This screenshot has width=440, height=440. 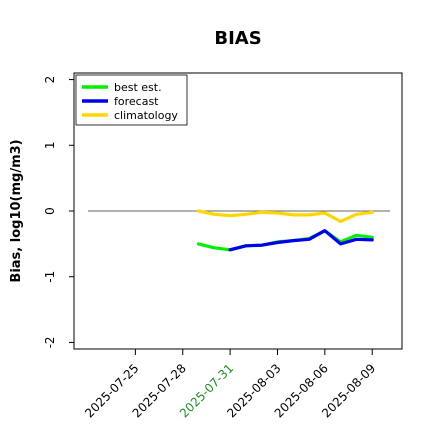 I want to click on series-layer, so click(x=285, y=230).